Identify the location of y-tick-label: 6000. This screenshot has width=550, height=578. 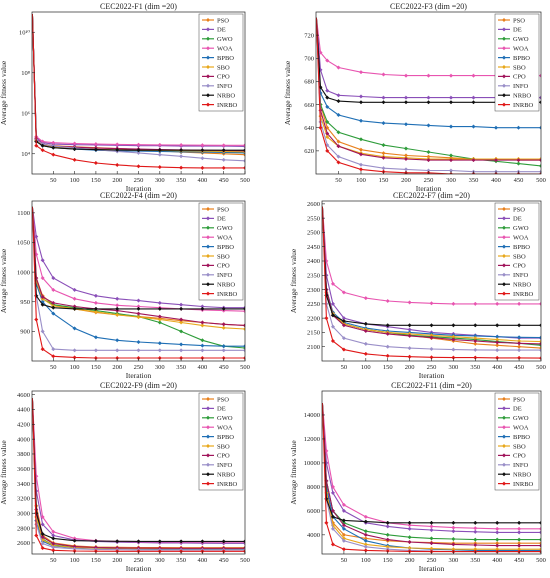
(313, 511).